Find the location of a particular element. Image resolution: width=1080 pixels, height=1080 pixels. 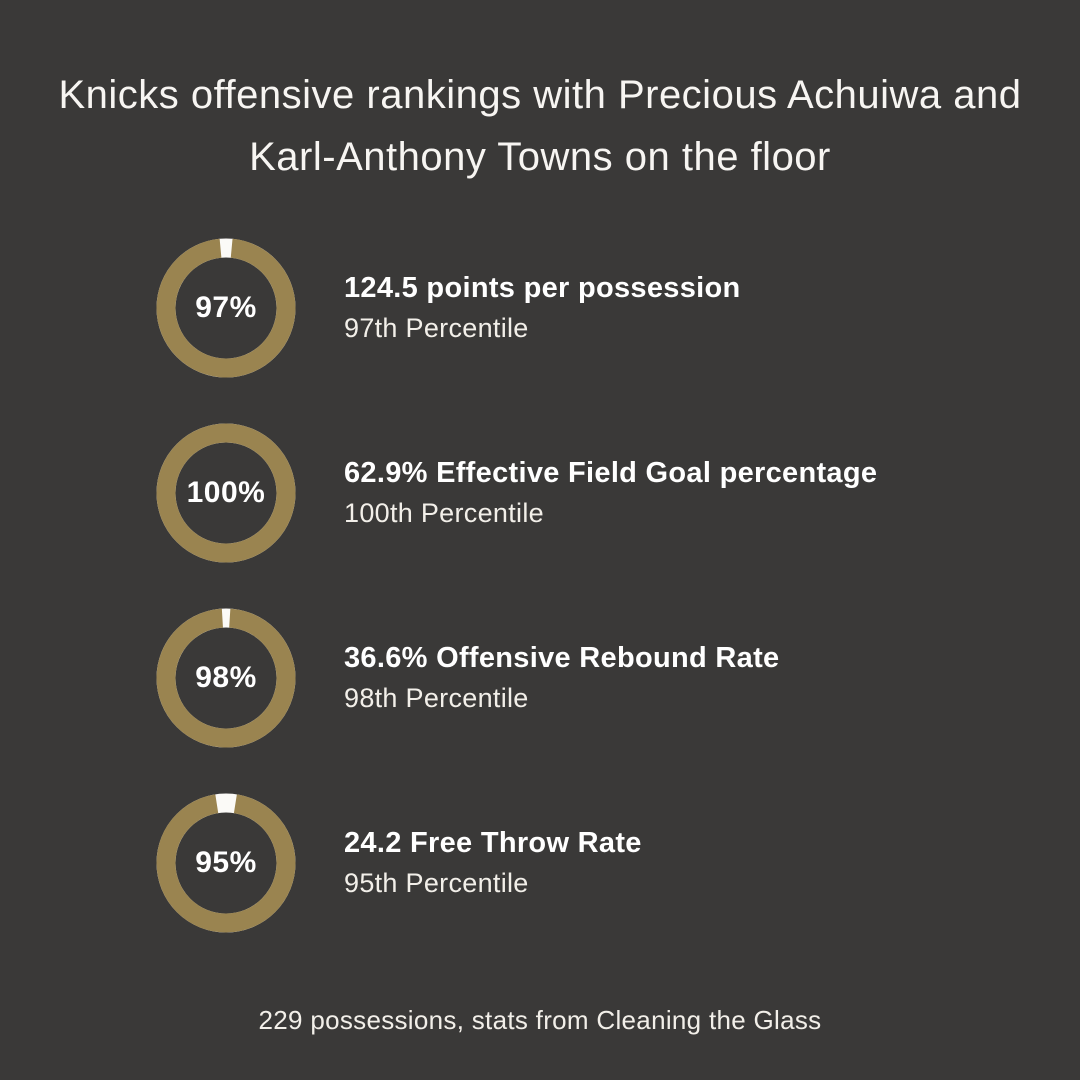

donut-percent-label: 97% is located at coordinates (226, 307).